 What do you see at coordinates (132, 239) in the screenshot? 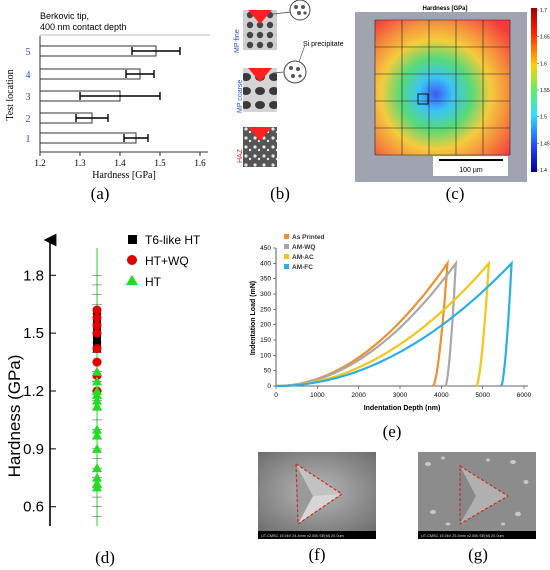
I see `legend-square-marker` at bounding box center [132, 239].